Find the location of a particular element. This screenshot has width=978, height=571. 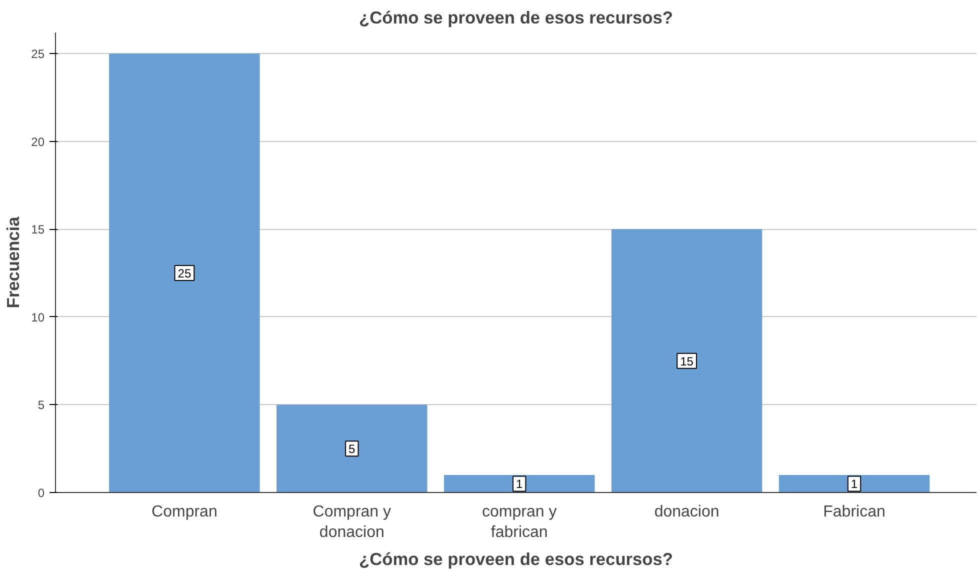

y-tick-label: 20 is located at coordinates (38, 141).